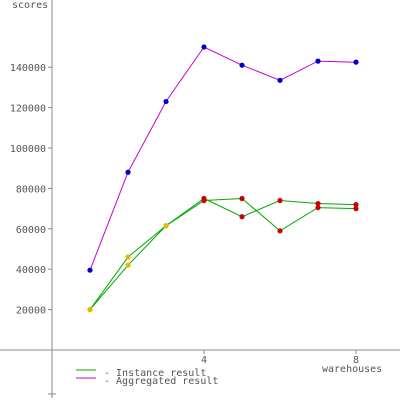 This screenshot has width=400, height=400. Describe the element at coordinates (31, 311) in the screenshot. I see `y-tick-label: 20000` at that location.